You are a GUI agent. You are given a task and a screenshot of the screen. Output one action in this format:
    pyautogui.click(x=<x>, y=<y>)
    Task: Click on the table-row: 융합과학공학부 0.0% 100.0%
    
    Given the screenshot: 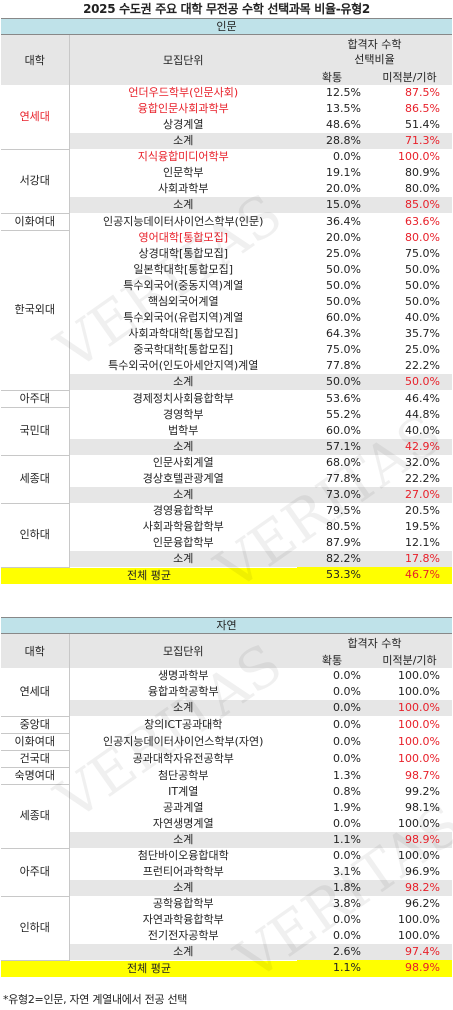 What is the action you would take?
    pyautogui.click(x=226, y=692)
    